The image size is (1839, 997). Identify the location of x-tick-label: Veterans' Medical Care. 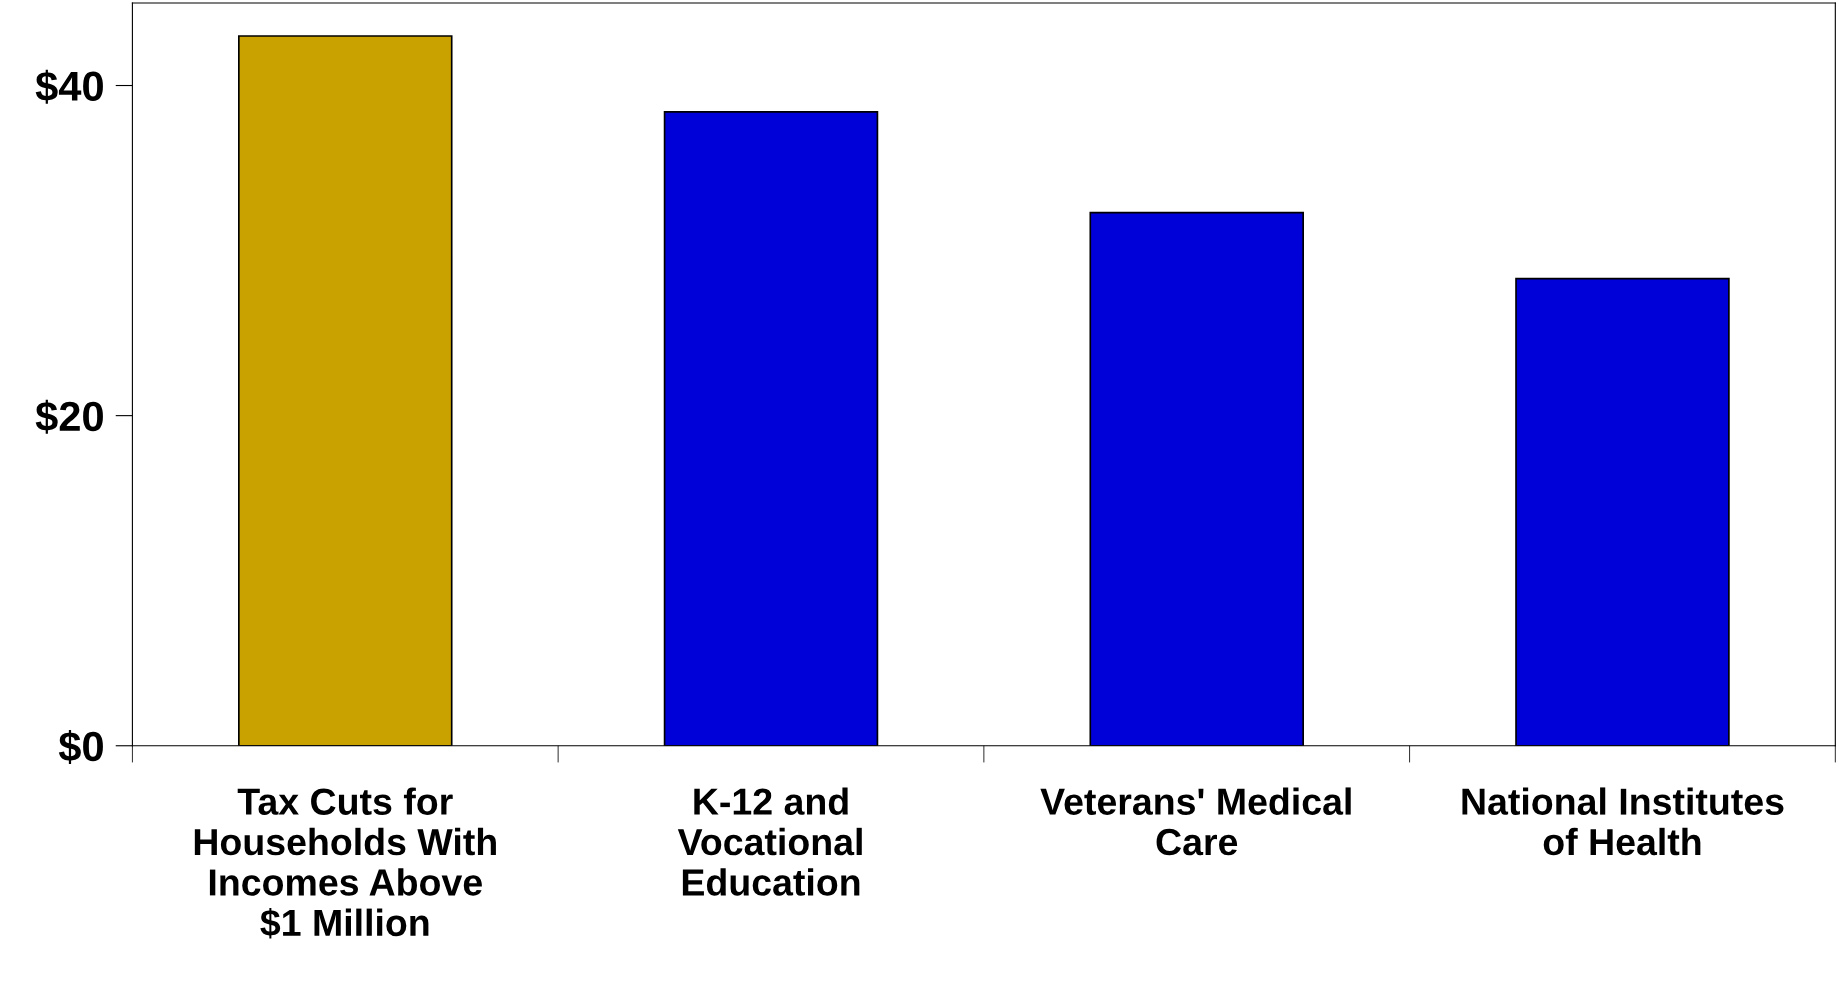
(1195, 821).